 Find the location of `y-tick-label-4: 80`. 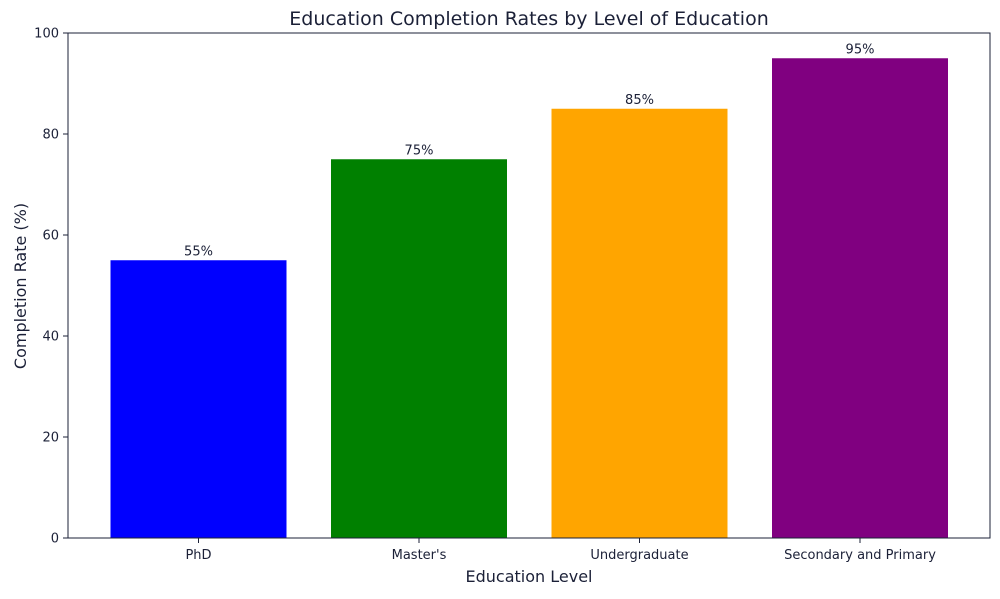

y-tick-label-4: 80 is located at coordinates (50, 135).